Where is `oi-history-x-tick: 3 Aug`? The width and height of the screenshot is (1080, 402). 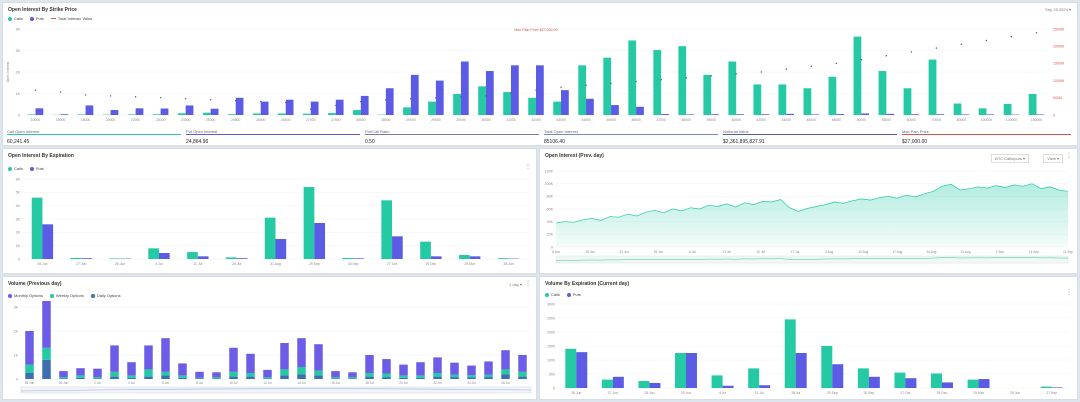
oi-history-x-tick: 3 Aug is located at coordinates (829, 252).